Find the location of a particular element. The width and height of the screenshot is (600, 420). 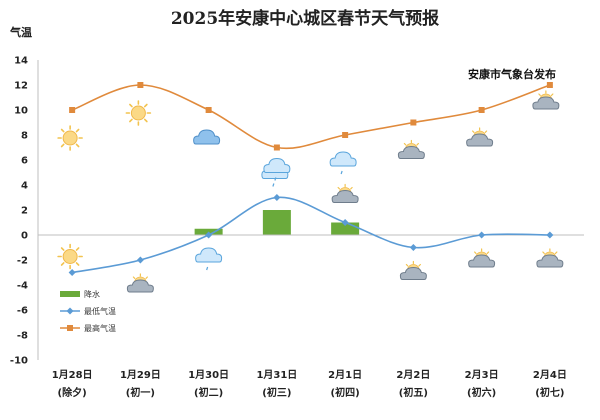

issuer-annotation: 安康市气象台发布 is located at coordinates (512, 74).